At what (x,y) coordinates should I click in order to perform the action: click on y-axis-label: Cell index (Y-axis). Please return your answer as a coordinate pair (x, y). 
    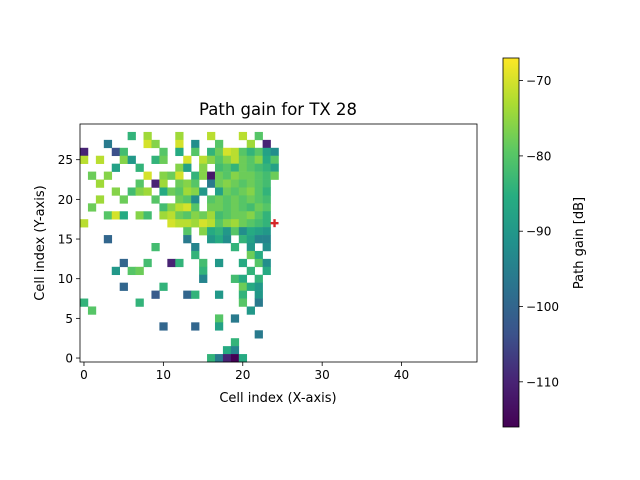
    Looking at the image, I should click on (40, 242).